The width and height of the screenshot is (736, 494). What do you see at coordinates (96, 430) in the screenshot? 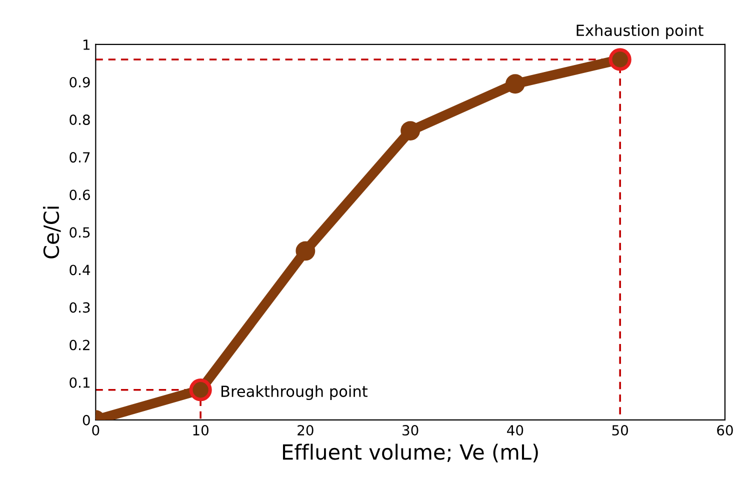
I see `x-tick-label: 0` at bounding box center [96, 430].